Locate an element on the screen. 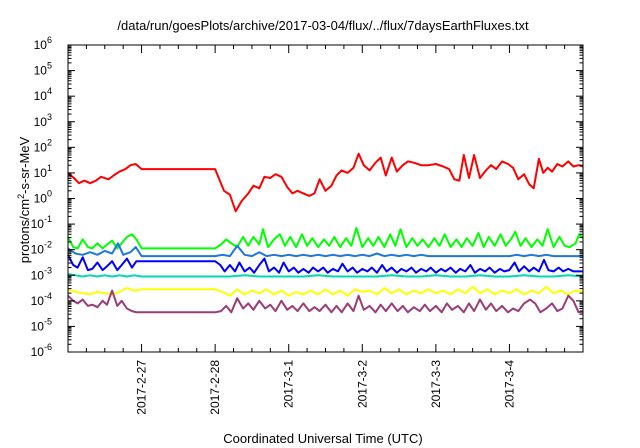 The height and width of the screenshot is (448, 640). x-tick-label: 2017-3-3 is located at coordinates (436, 384).